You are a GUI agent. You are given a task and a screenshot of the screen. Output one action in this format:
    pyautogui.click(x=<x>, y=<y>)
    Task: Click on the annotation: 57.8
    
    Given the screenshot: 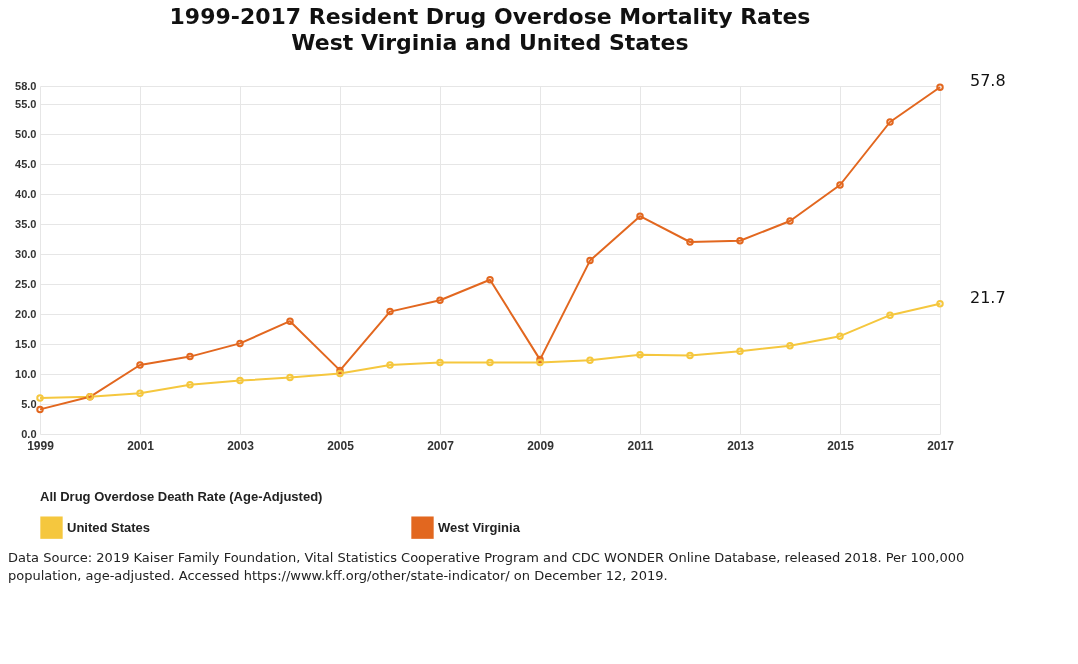 What is the action you would take?
    pyautogui.click(x=988, y=81)
    